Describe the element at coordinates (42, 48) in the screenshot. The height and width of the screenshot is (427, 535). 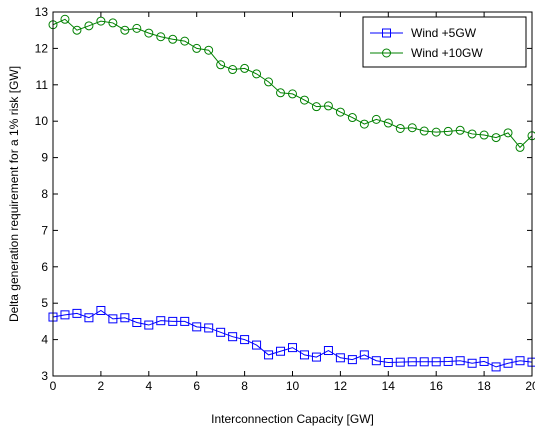
I see `y-tick-label: 12` at that location.